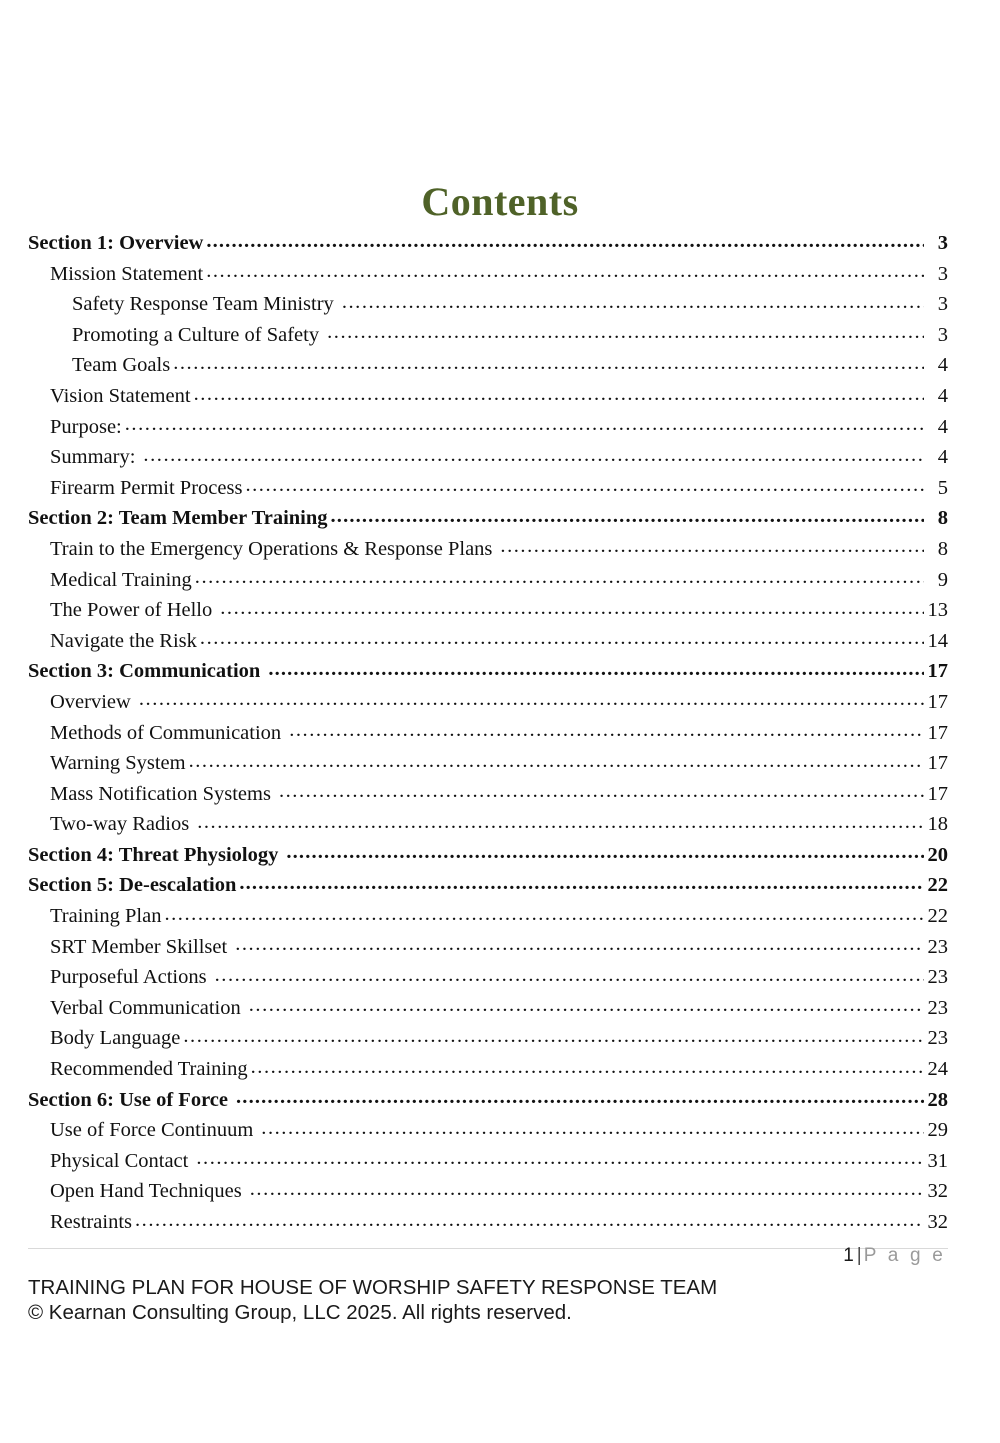  I want to click on toc-entry-label: Training Plan, so click(106, 916).